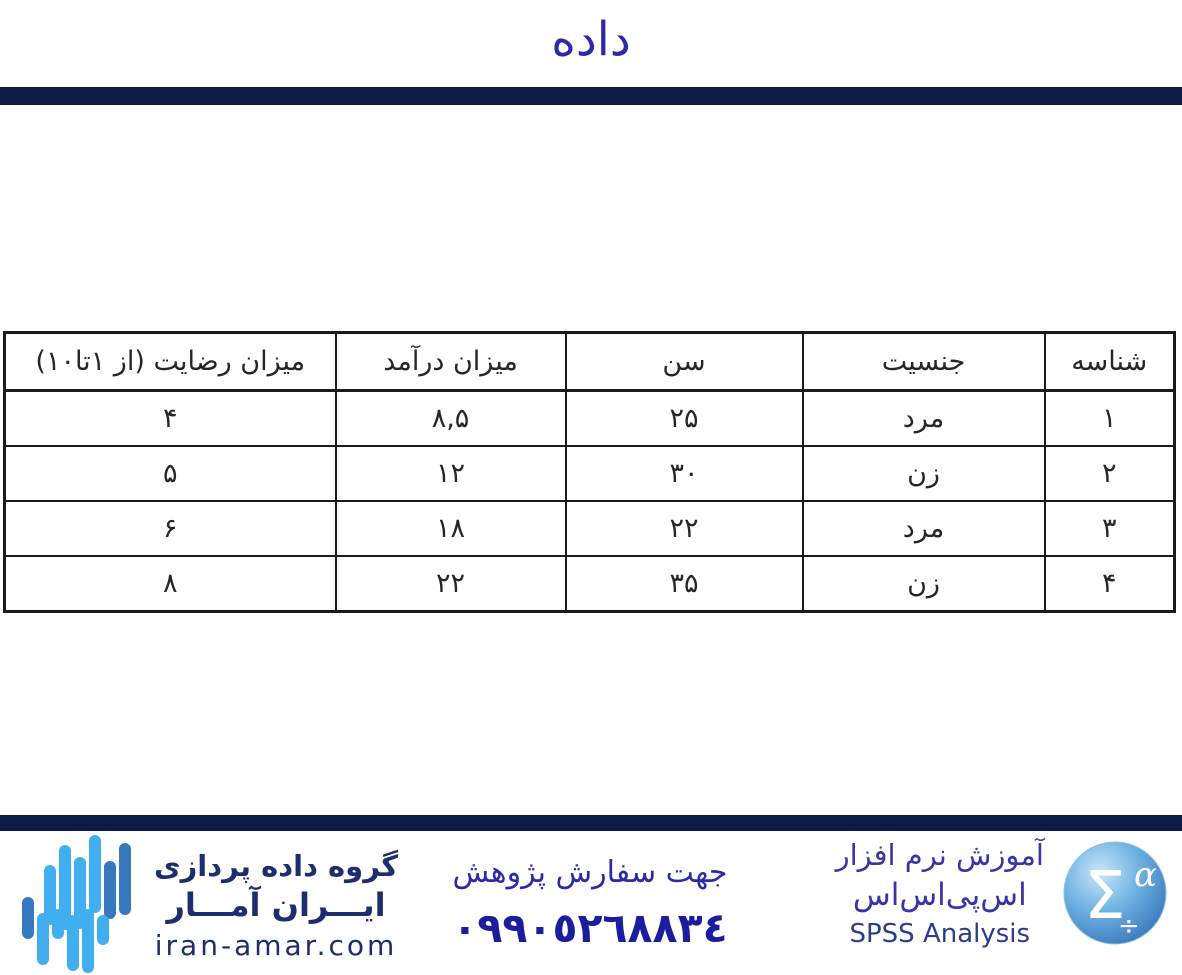 This screenshot has height=975, width=1182. What do you see at coordinates (939, 894) in the screenshot?
I see `spss-training-line2: اس‌پی‌اس‌اس` at bounding box center [939, 894].